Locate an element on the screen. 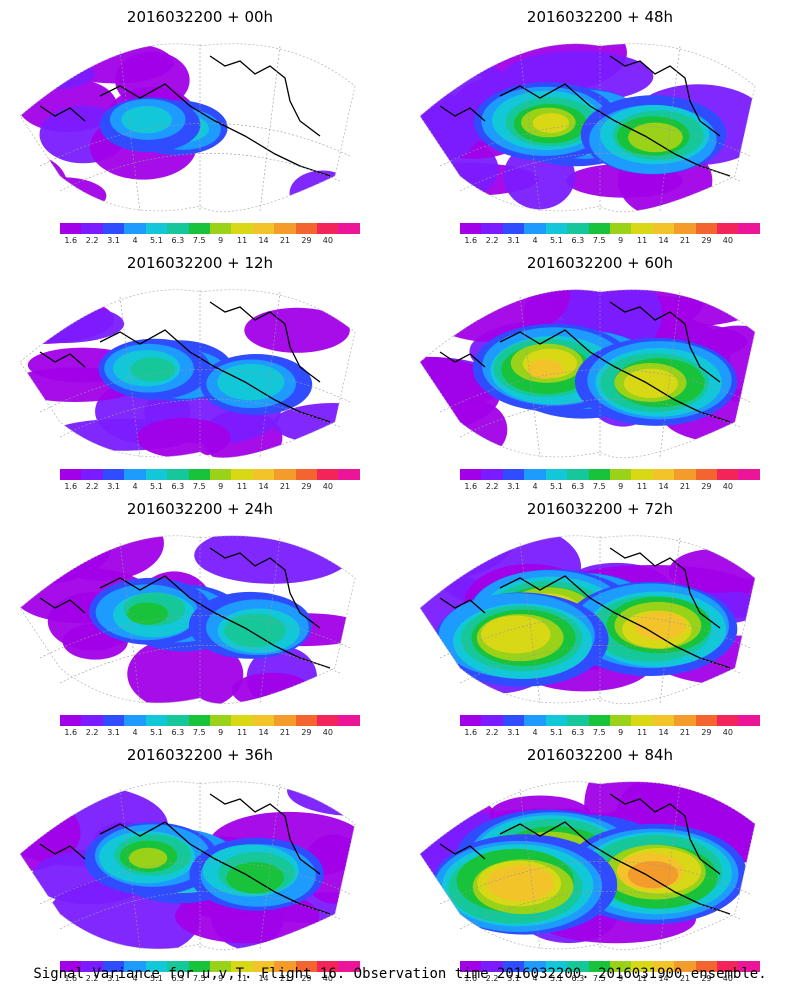 The width and height of the screenshot is (800, 1000). panel-title: 2016032200 + 36h is located at coordinates (200, 755).